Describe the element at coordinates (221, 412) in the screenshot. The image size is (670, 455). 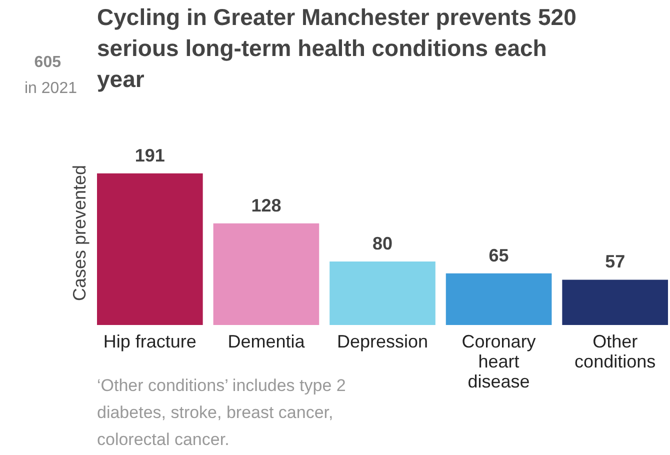
I see `text: ‘Other conditions’ includes type 2 diabetes, stroke, breast cancer, colorectal cancer.` at that location.